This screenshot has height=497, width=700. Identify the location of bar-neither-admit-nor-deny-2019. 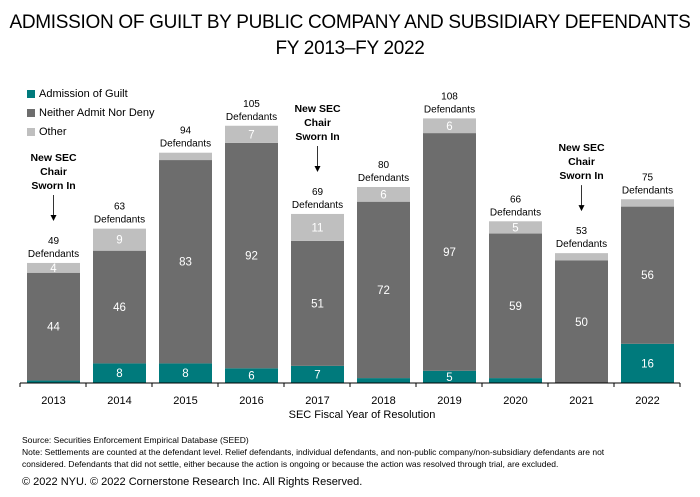
(449, 252).